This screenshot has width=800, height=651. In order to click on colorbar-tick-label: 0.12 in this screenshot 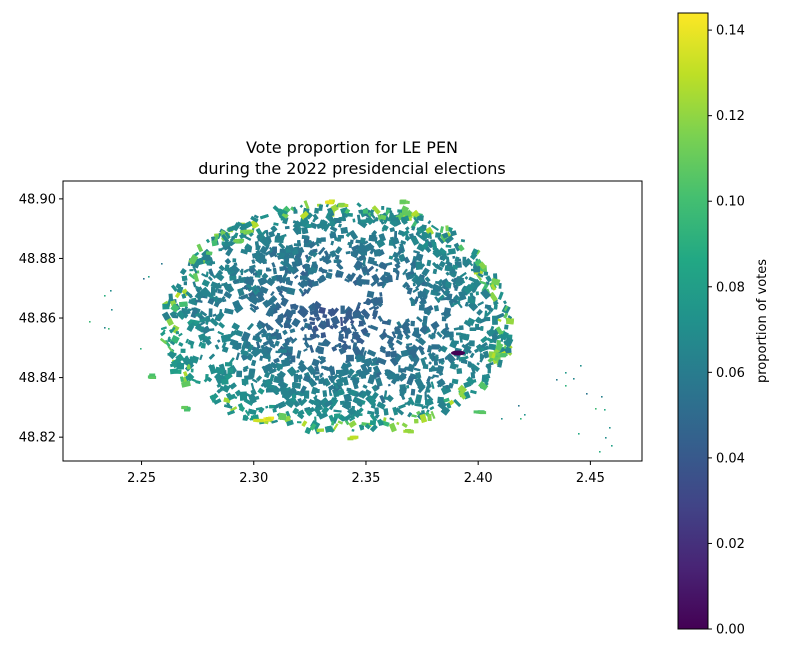, I will do `click(730, 116)`.